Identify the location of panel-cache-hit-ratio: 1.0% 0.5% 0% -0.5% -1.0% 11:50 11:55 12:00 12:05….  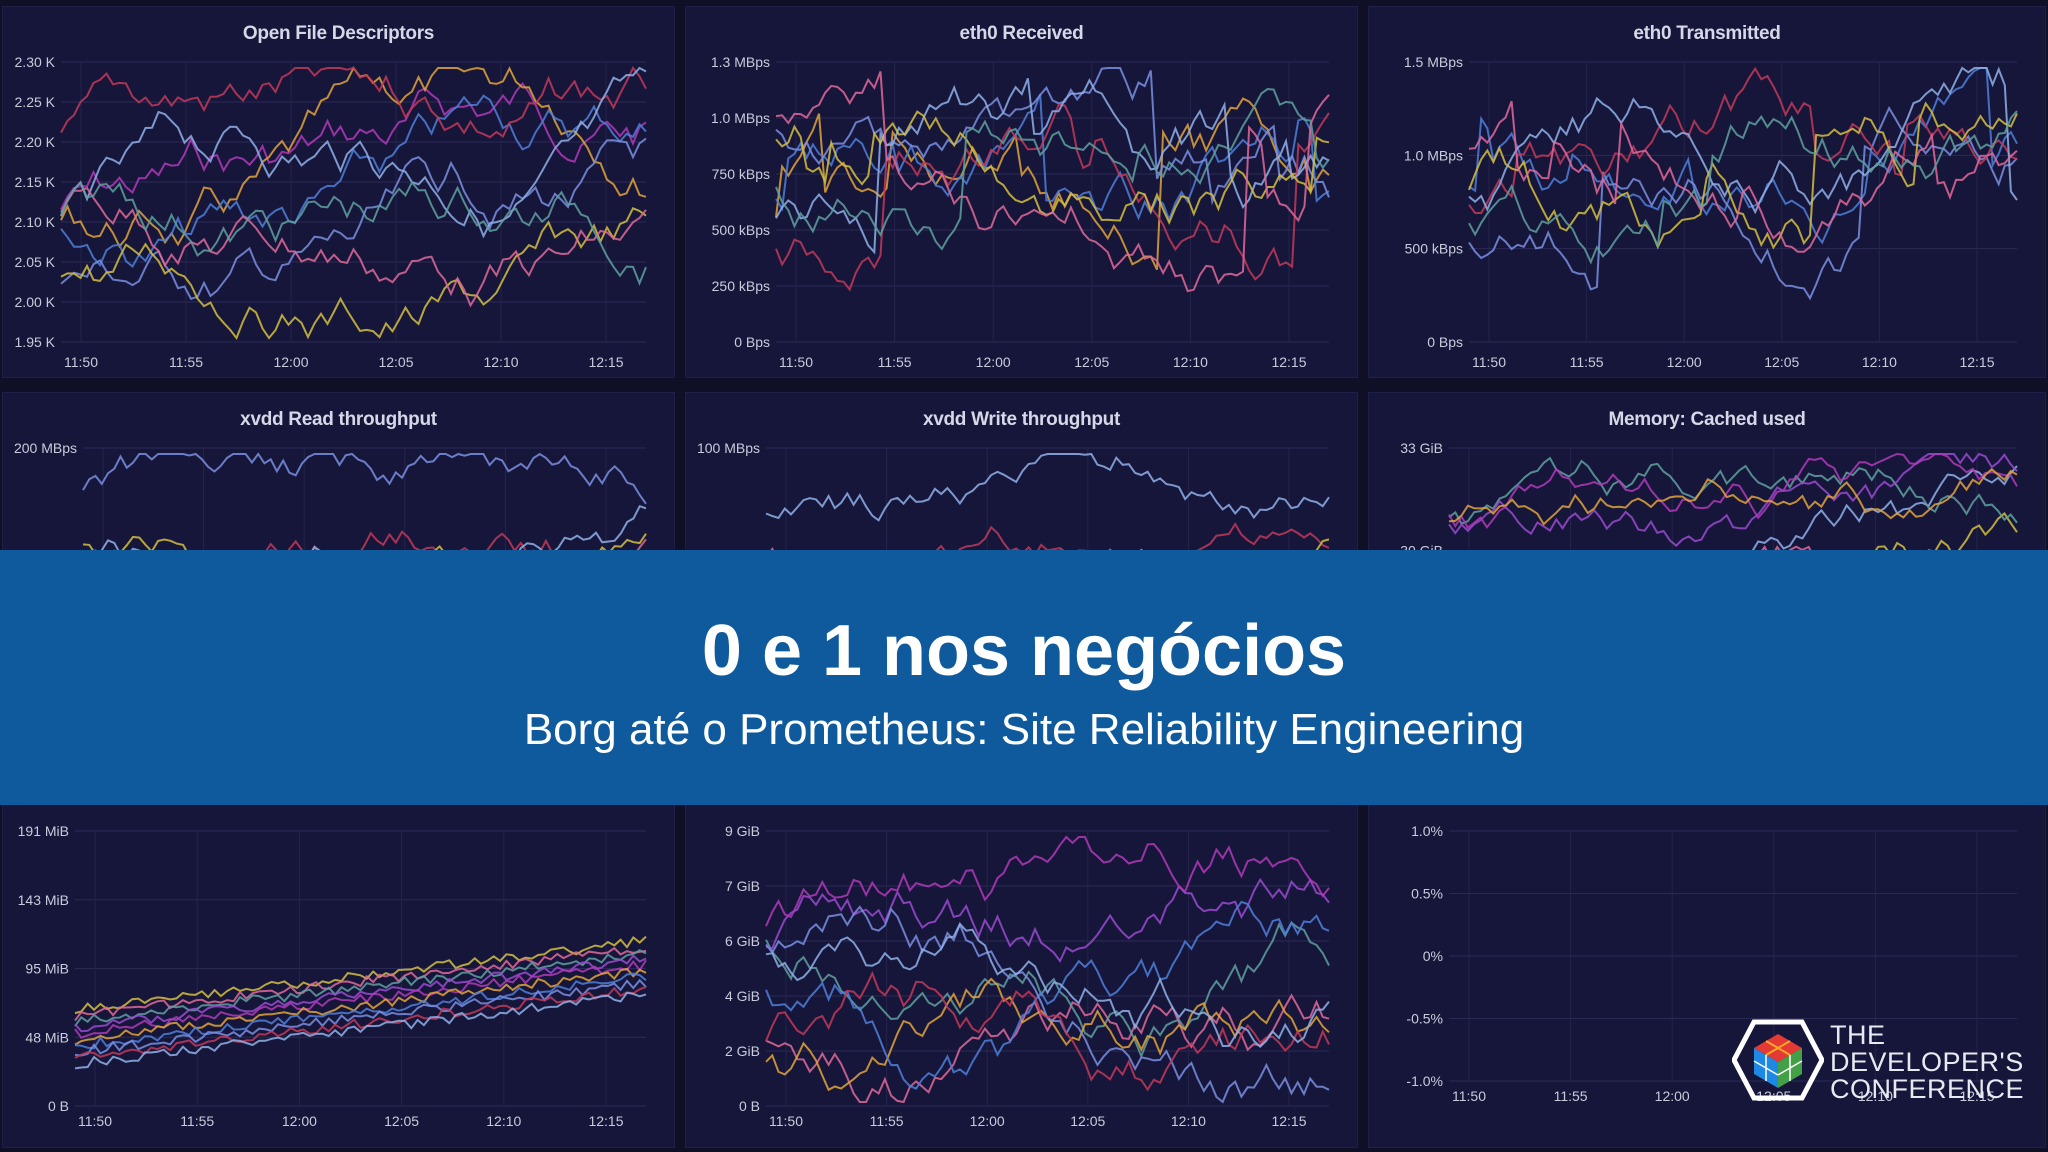
(1707, 964).